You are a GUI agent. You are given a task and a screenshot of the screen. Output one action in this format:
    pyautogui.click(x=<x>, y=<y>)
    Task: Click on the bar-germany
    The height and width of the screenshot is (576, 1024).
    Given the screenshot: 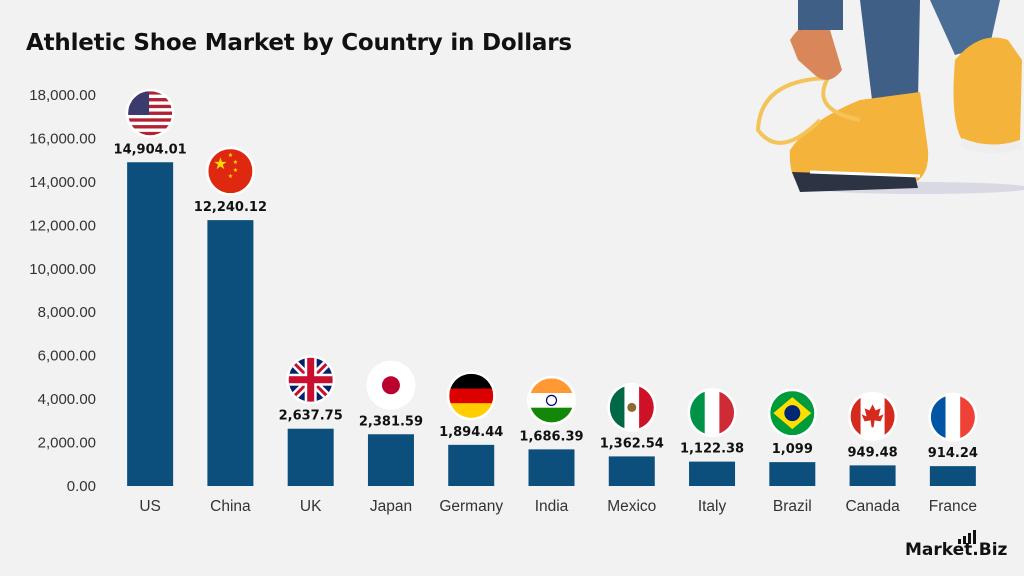 What is the action you would take?
    pyautogui.click(x=471, y=465)
    